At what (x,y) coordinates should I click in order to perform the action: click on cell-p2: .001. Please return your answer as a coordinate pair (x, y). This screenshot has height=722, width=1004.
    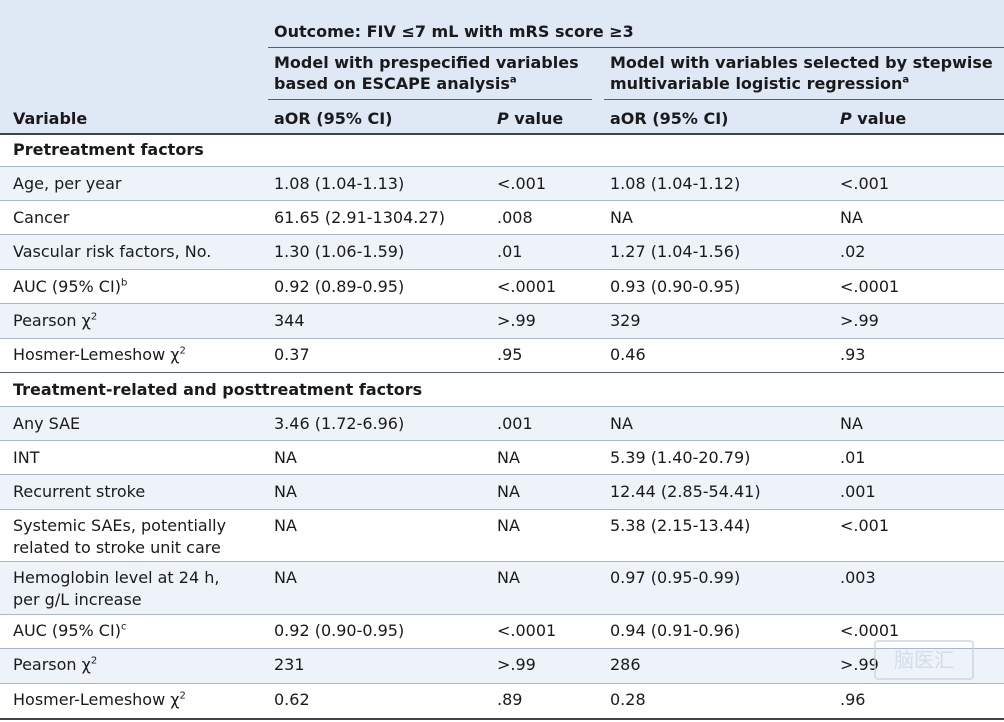
    Looking at the image, I should click on (858, 491).